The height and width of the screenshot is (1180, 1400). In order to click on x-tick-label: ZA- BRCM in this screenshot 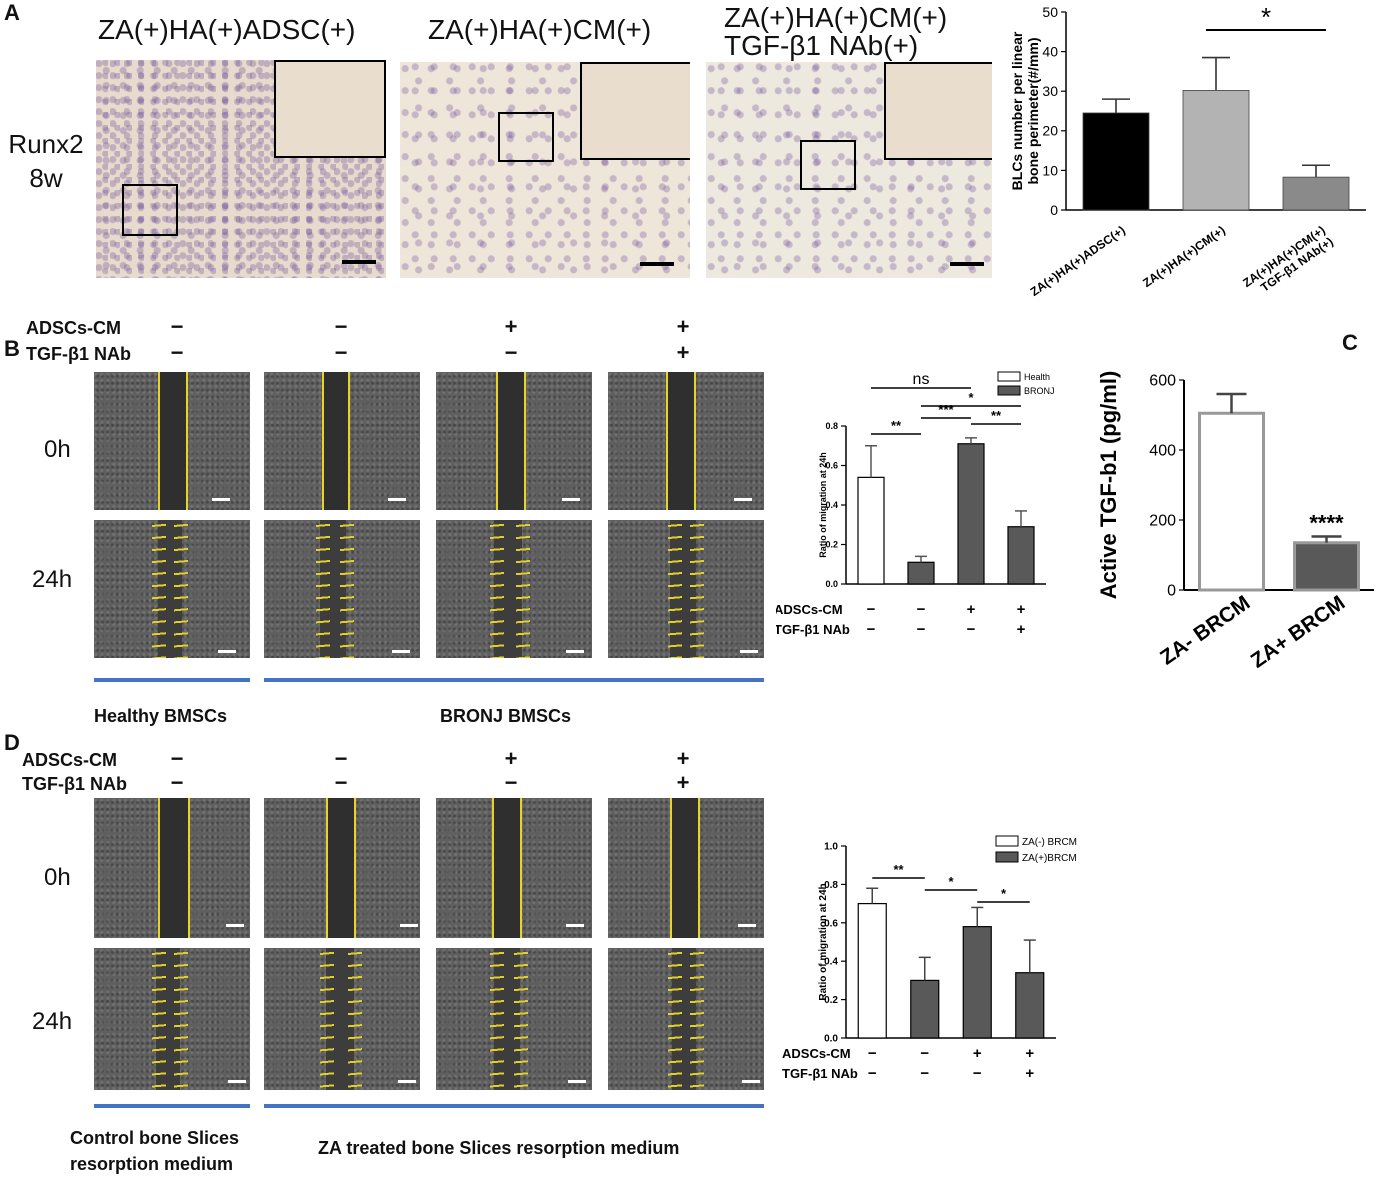, I will do `click(1205, 630)`.